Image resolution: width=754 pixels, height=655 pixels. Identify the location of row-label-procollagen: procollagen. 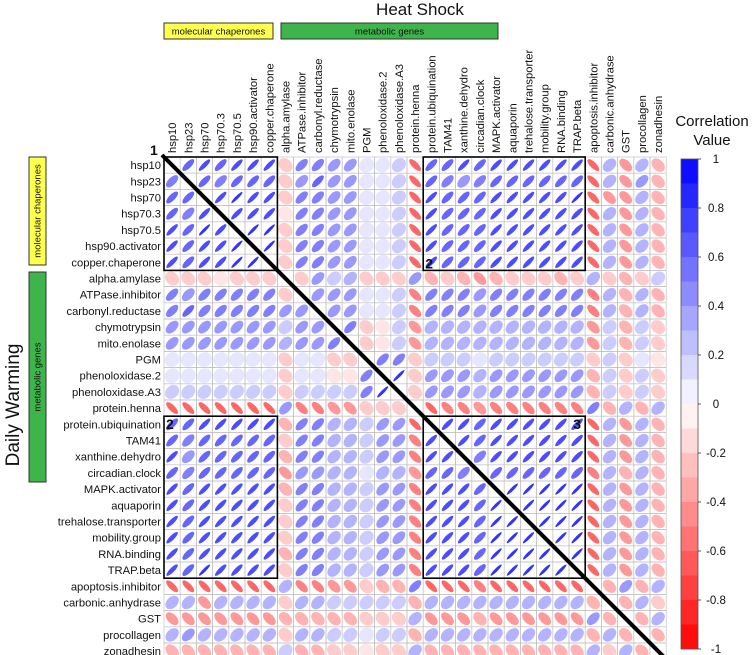
(132, 636).